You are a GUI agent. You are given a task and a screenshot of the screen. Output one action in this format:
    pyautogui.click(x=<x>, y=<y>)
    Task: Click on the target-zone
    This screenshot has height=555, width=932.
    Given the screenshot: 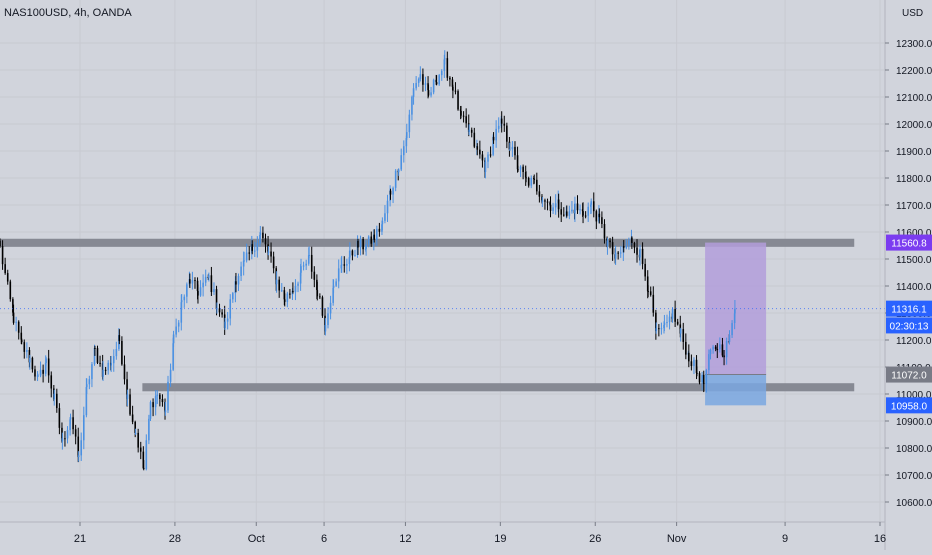 What is the action you would take?
    pyautogui.click(x=736, y=308)
    